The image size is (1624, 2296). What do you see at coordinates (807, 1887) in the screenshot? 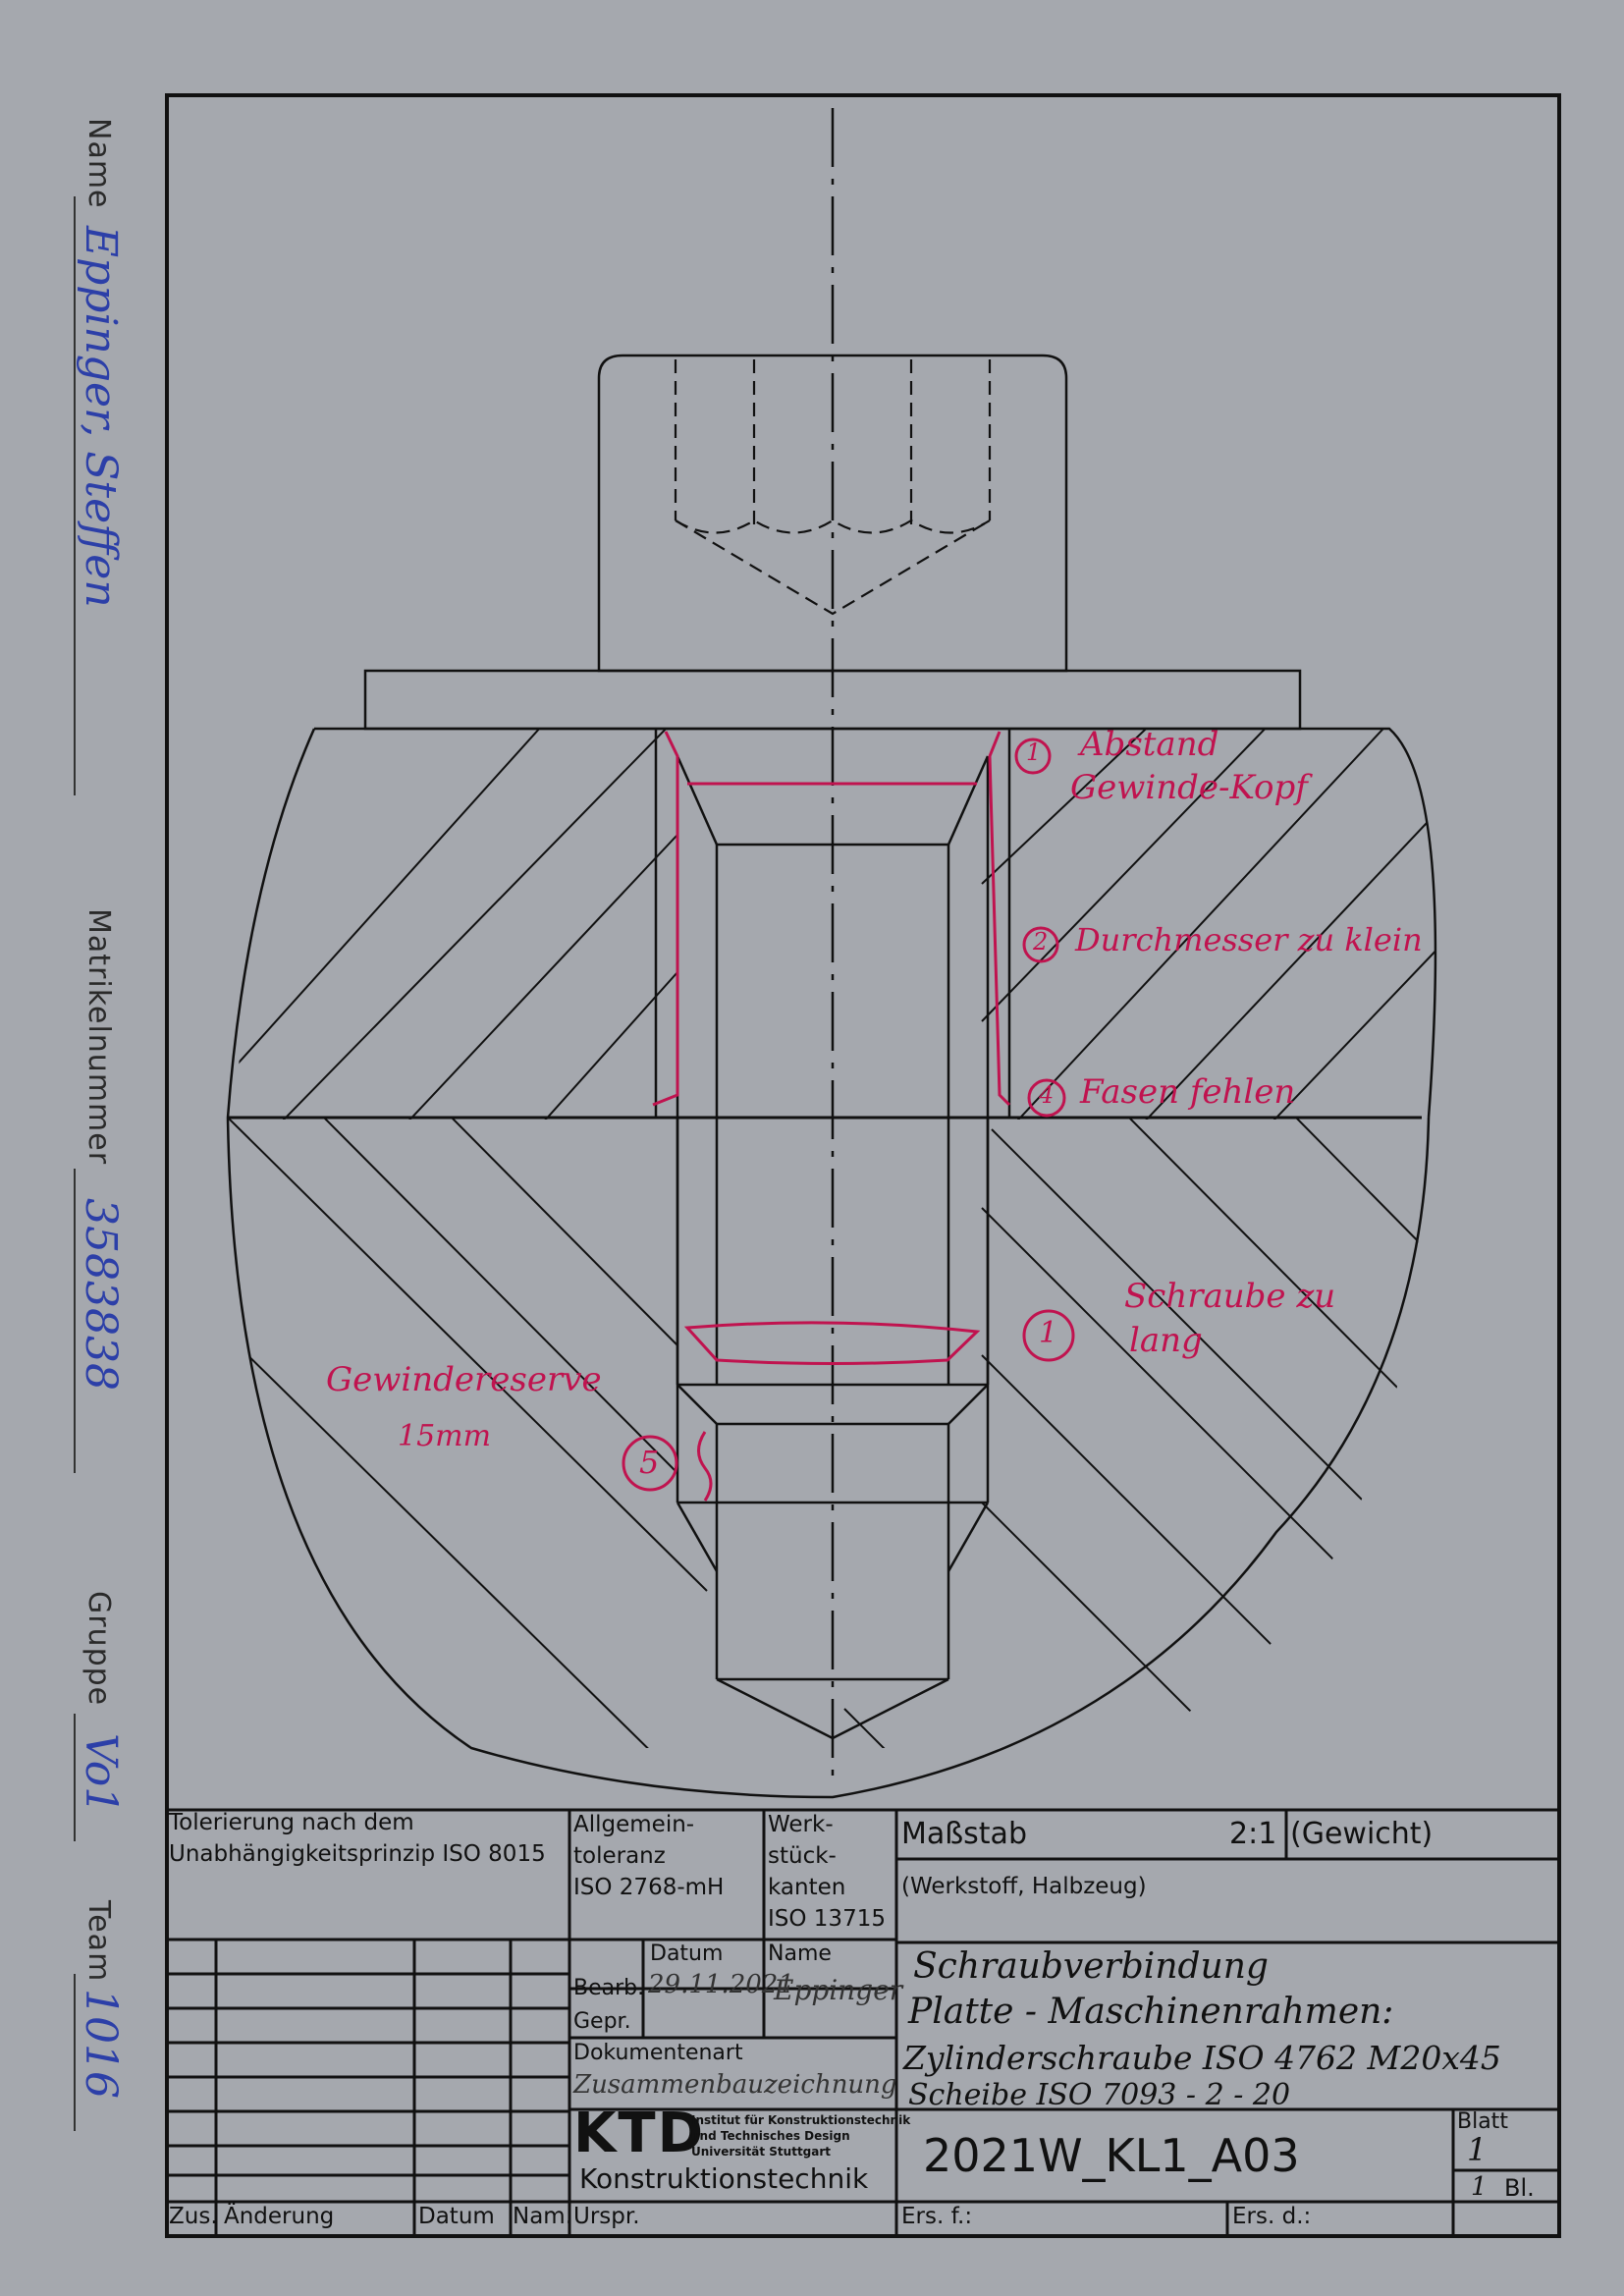
I see `werk-line3: kanten` at bounding box center [807, 1887].